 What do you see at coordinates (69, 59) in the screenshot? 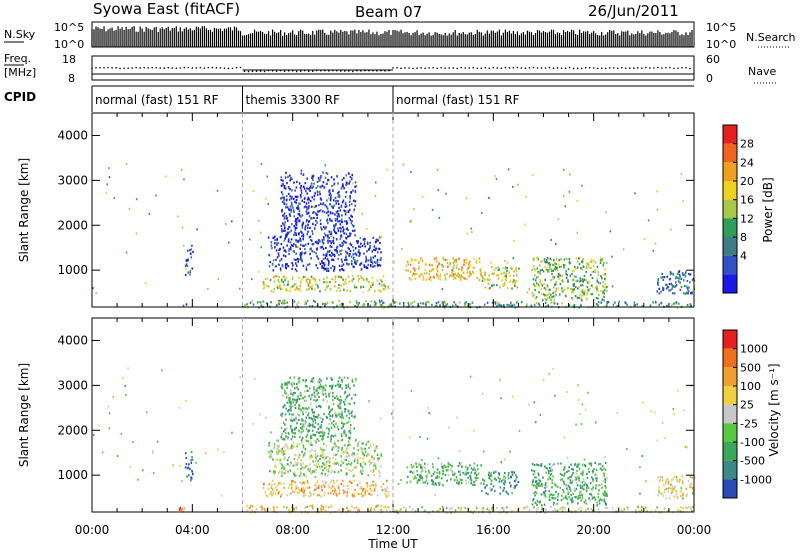
I see `freq-tick-top: 18` at bounding box center [69, 59].